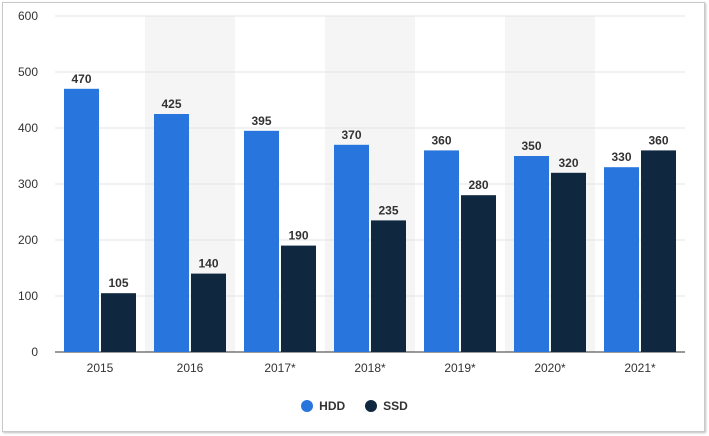 The height and width of the screenshot is (436, 709). What do you see at coordinates (280, 368) in the screenshot?
I see `x-tick-label-2017: 2017*` at bounding box center [280, 368].